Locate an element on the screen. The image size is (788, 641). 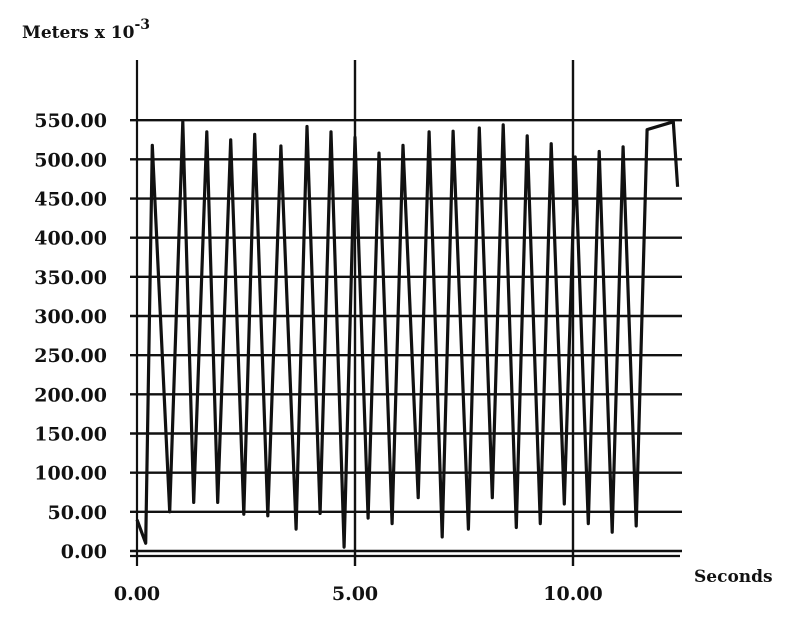
y-tick-label: 300.00 is located at coordinates (70, 317).